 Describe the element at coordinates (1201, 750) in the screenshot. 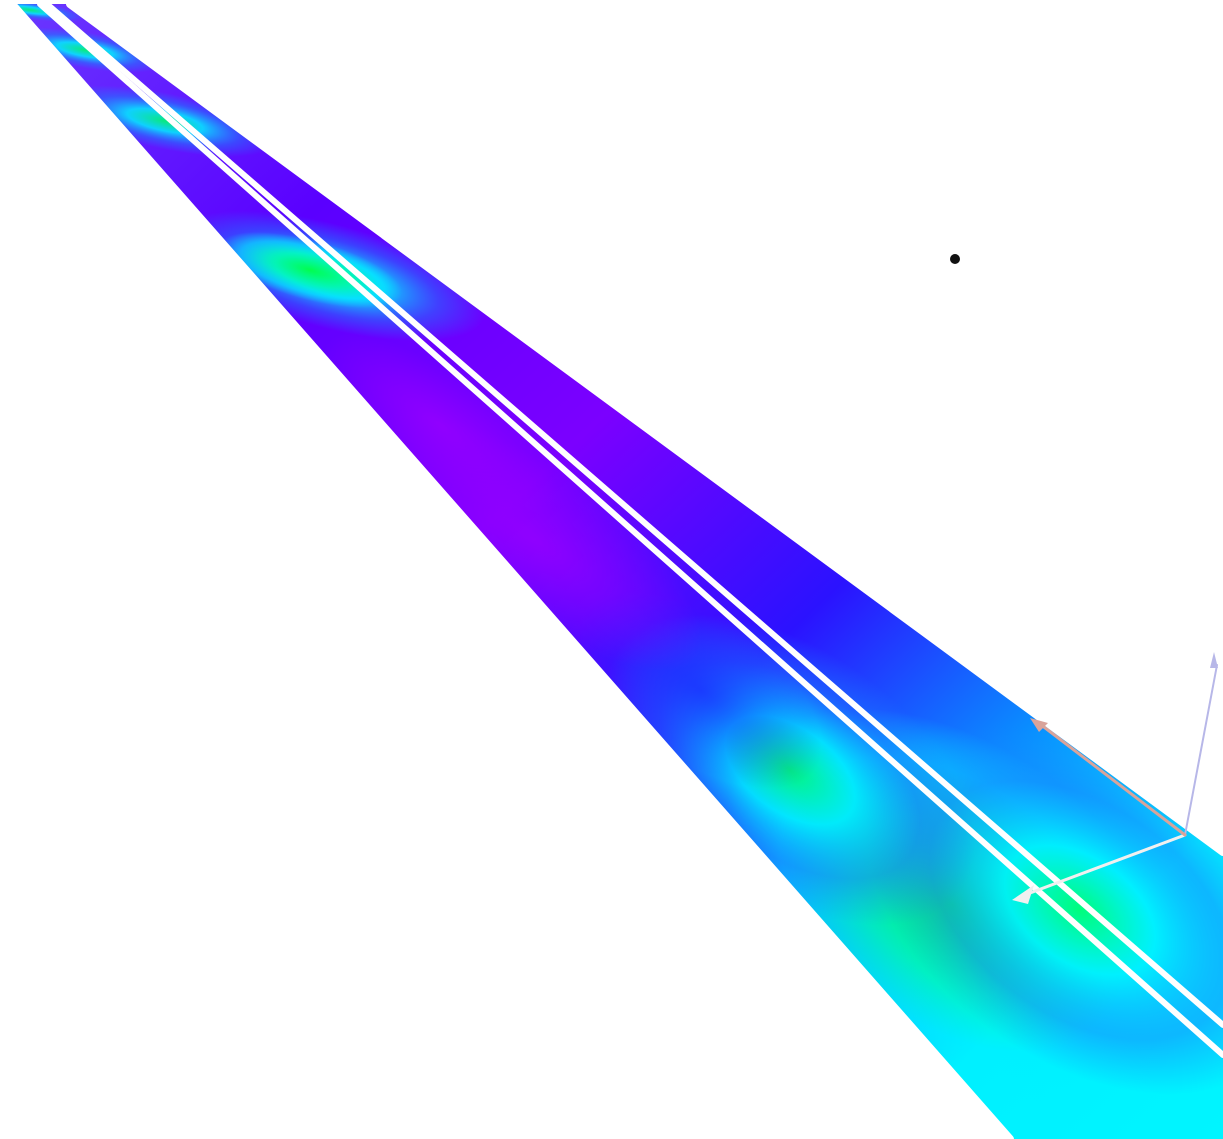

I see `gizmo-z-axis` at that location.